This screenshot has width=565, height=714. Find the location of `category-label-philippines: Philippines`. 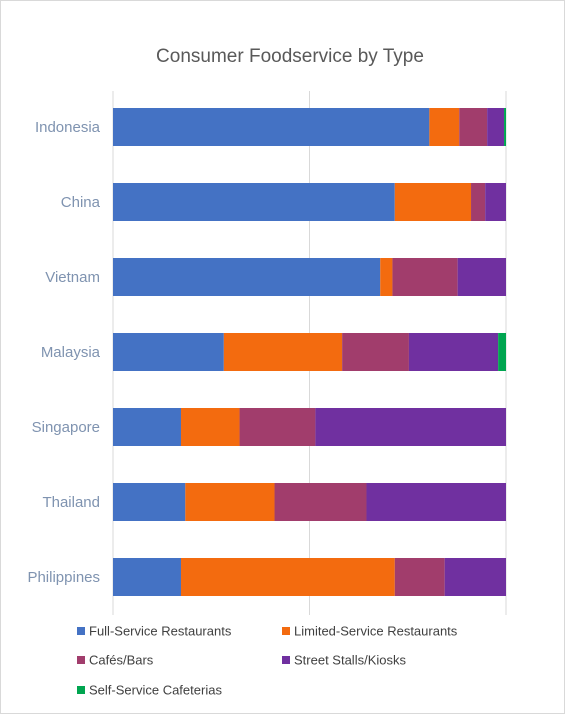

category-label-philippines: Philippines is located at coordinates (63, 577).